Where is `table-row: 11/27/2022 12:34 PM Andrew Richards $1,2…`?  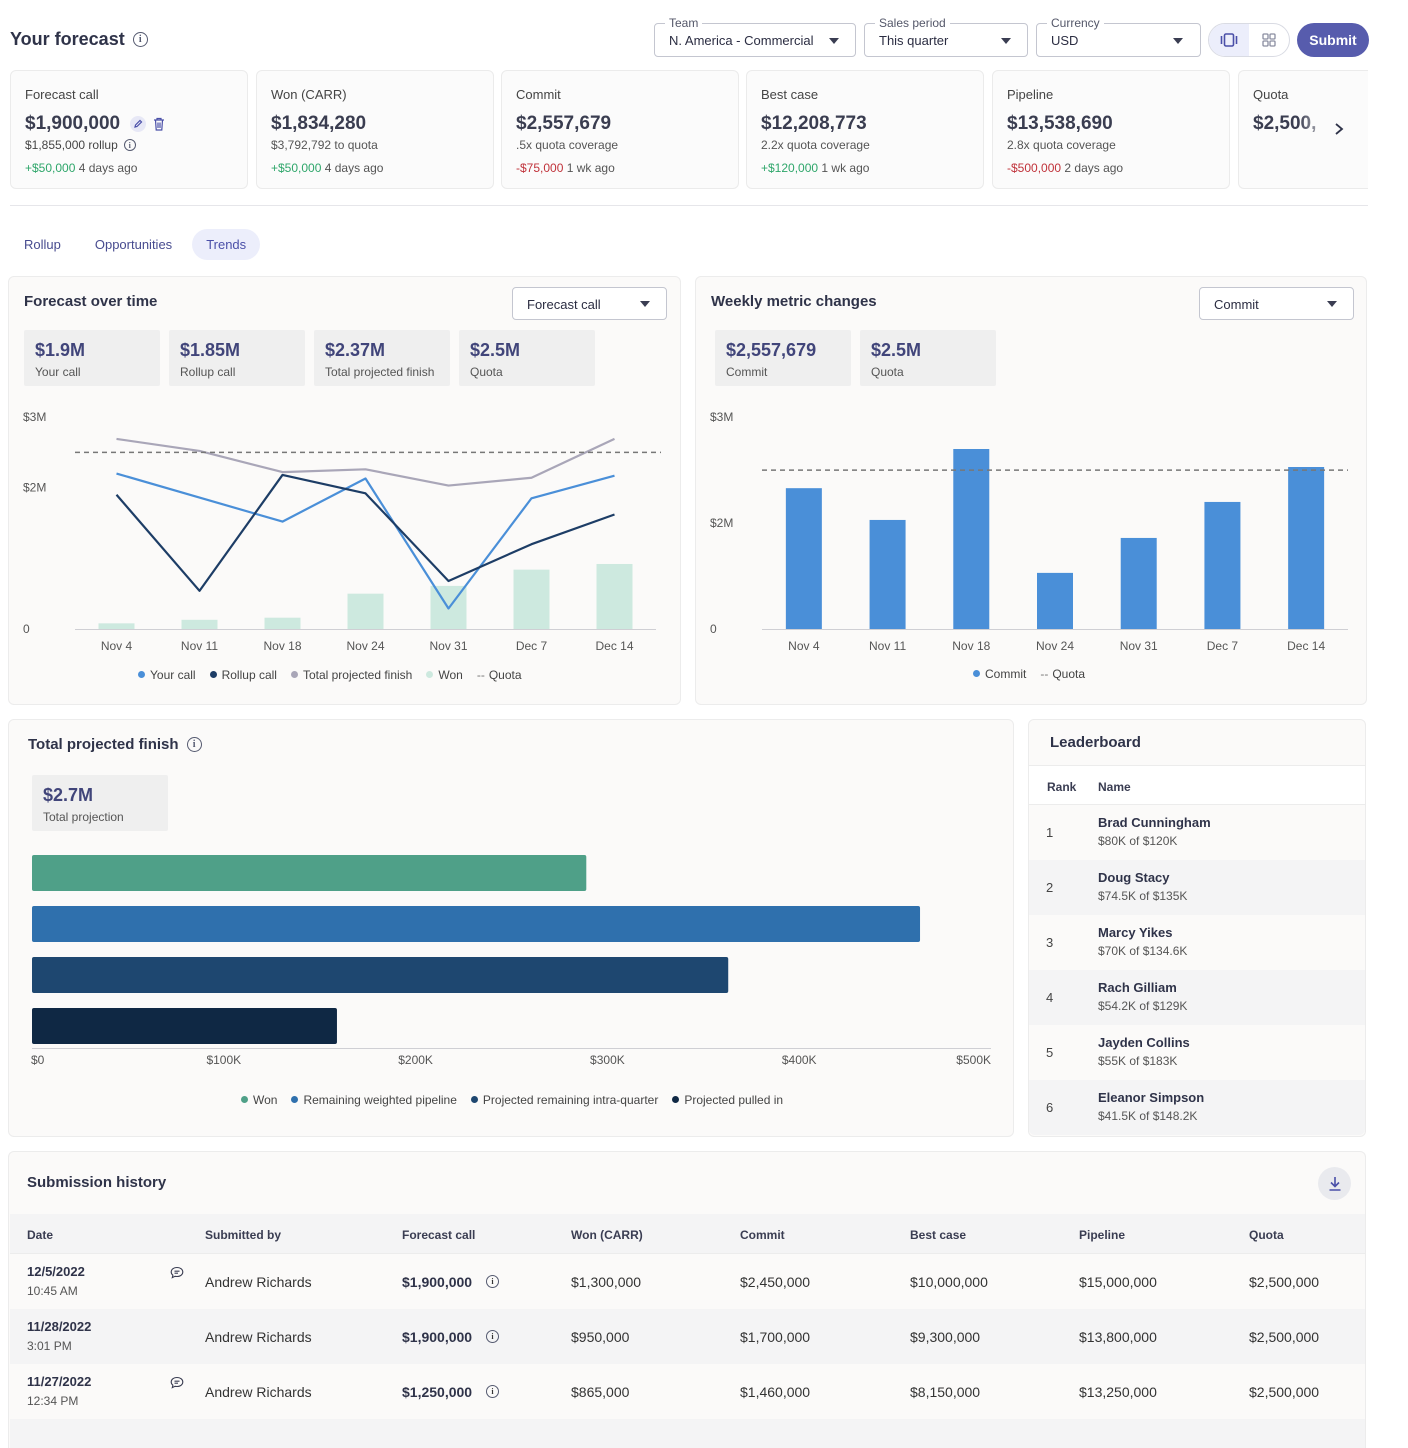 table-row: 11/27/2022 12:34 PM Andrew Richards $1,2… is located at coordinates (687, 1391).